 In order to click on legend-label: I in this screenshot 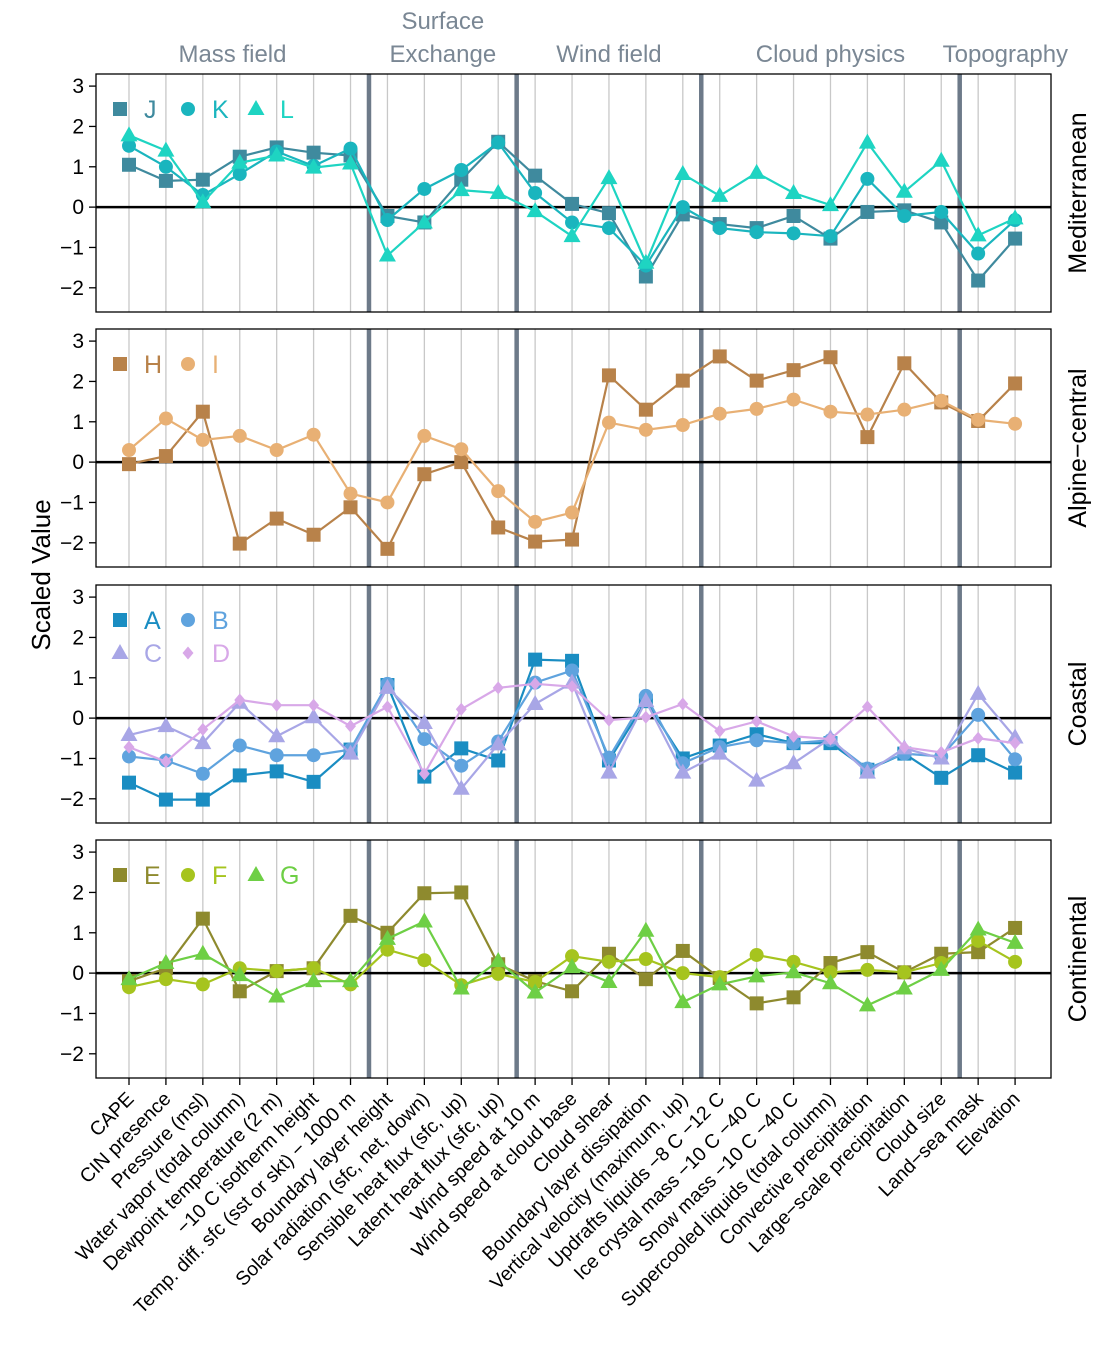, I will do `click(215, 365)`.